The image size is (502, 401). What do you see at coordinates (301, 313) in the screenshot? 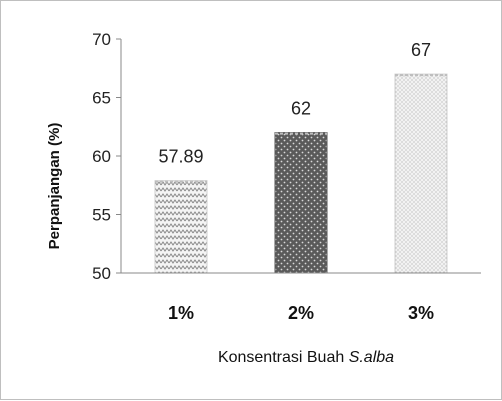
I see `x-category-label: 2%` at bounding box center [301, 313].